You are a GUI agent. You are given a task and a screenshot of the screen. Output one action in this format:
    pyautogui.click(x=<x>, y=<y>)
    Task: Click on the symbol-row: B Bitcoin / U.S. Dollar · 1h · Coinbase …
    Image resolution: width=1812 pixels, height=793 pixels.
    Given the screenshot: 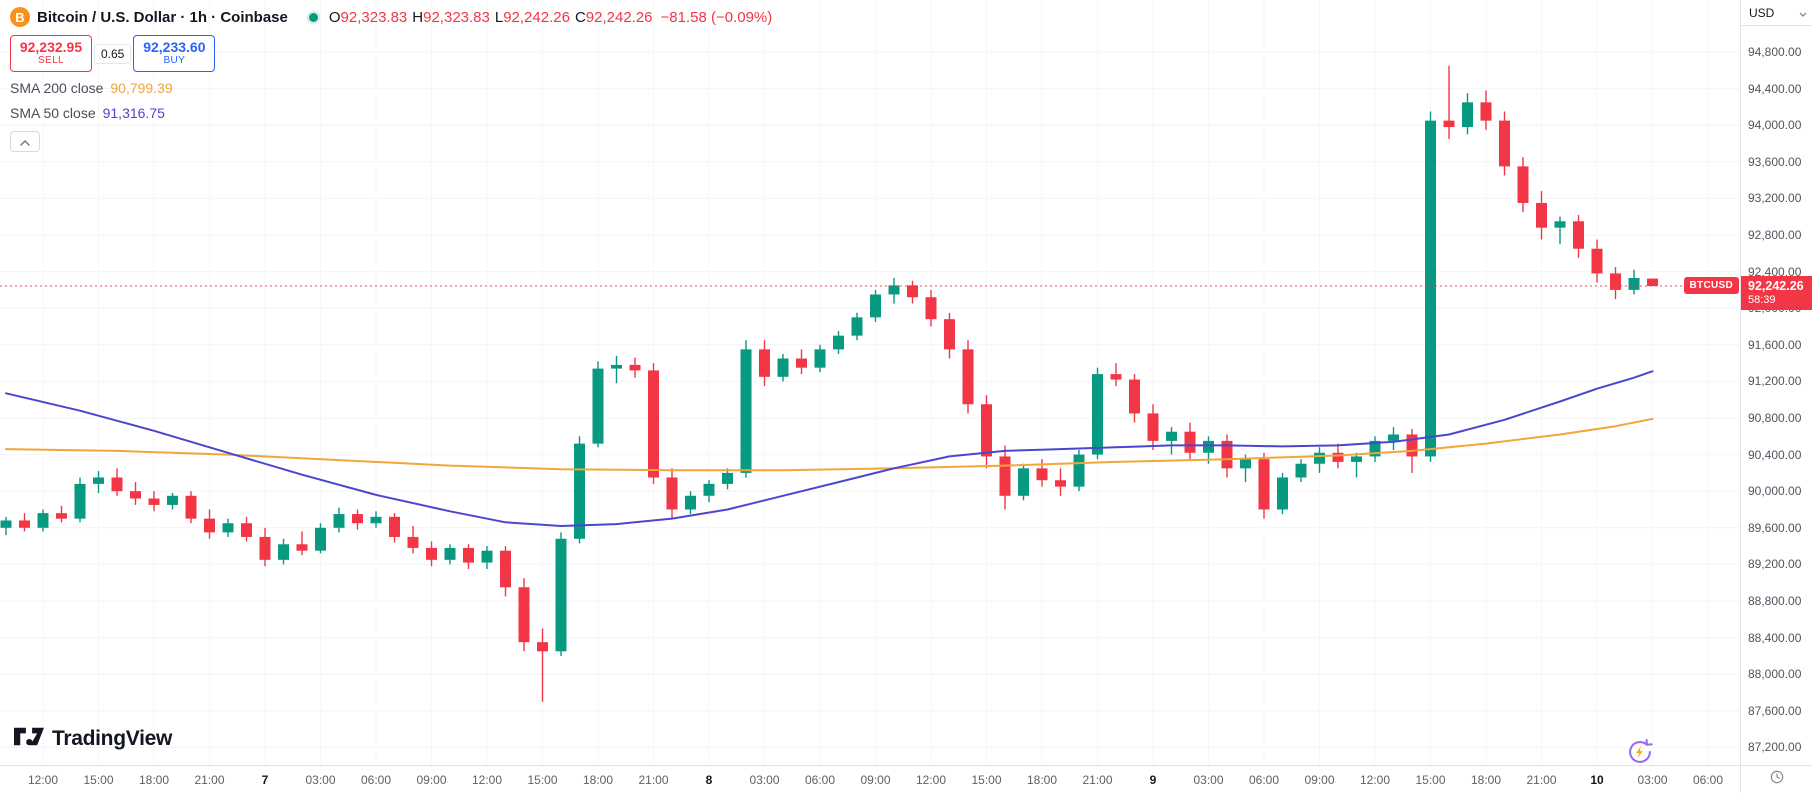 What is the action you would take?
    pyautogui.click(x=391, y=17)
    